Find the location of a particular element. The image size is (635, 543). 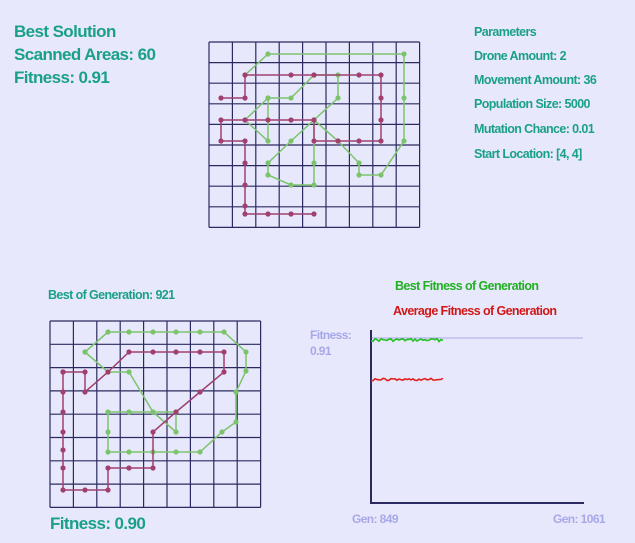

legend-average-fitness: Average Fitness of Generation is located at coordinates (475, 311).